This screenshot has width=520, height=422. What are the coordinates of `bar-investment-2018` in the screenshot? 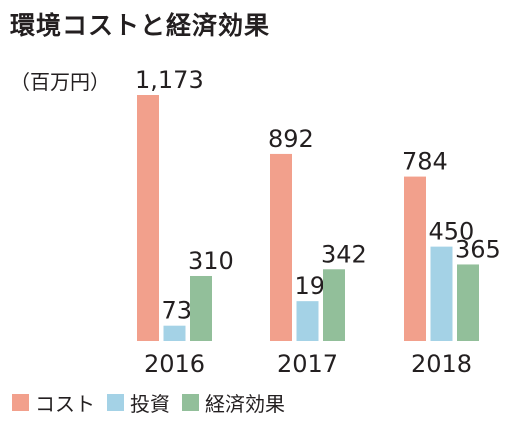 It's located at (441, 293).